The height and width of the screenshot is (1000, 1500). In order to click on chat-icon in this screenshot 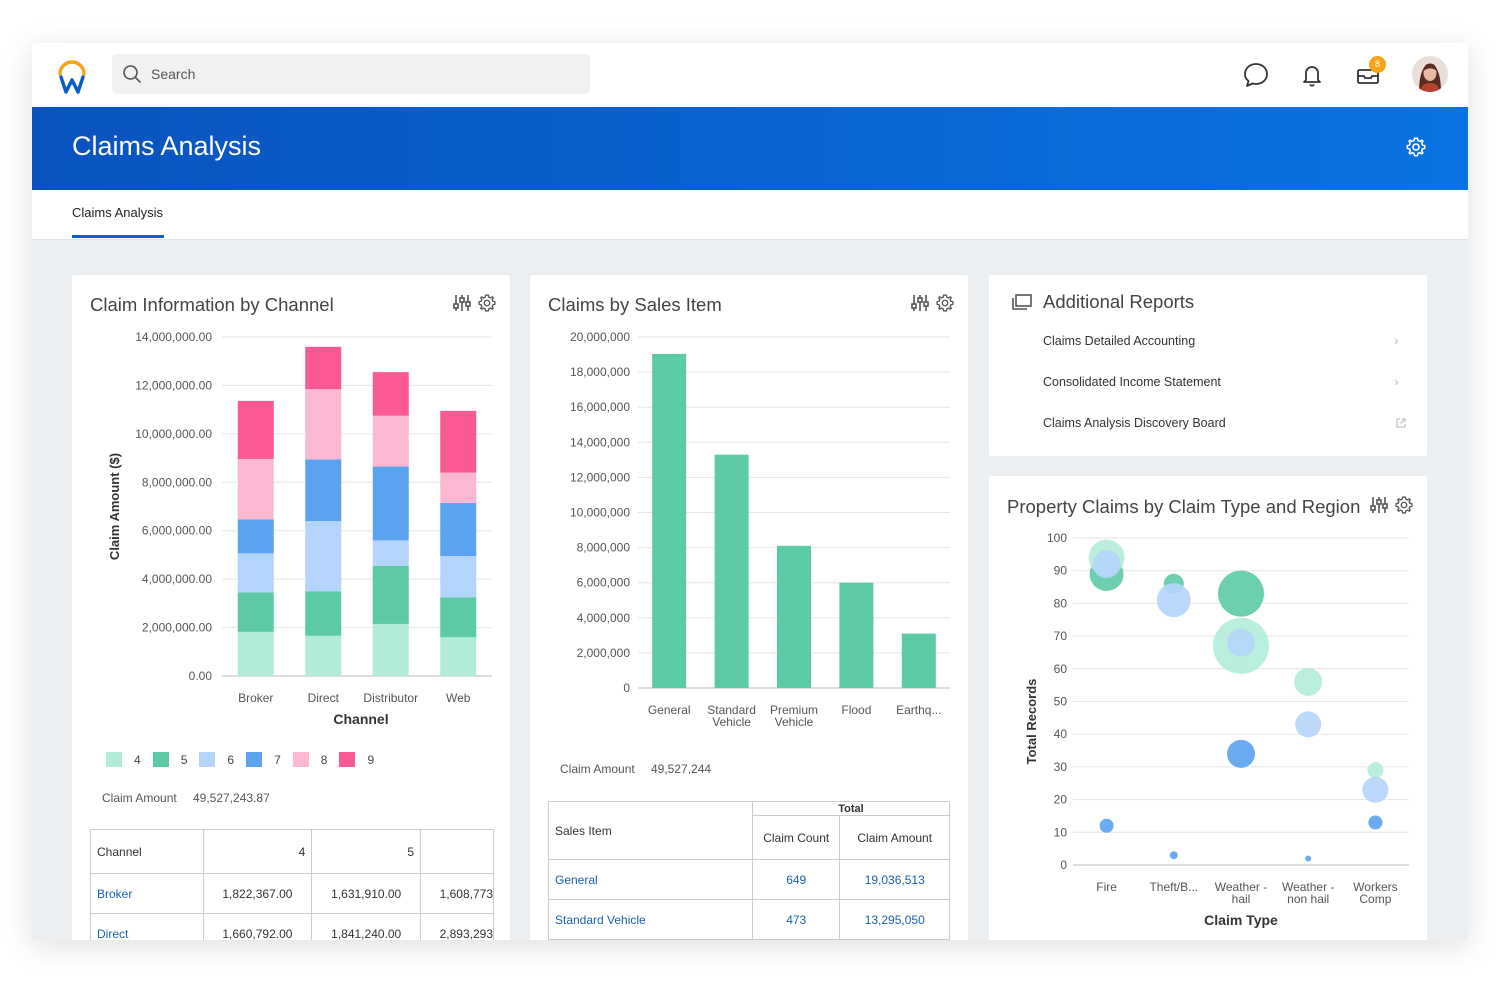, I will do `click(1256, 75)`.